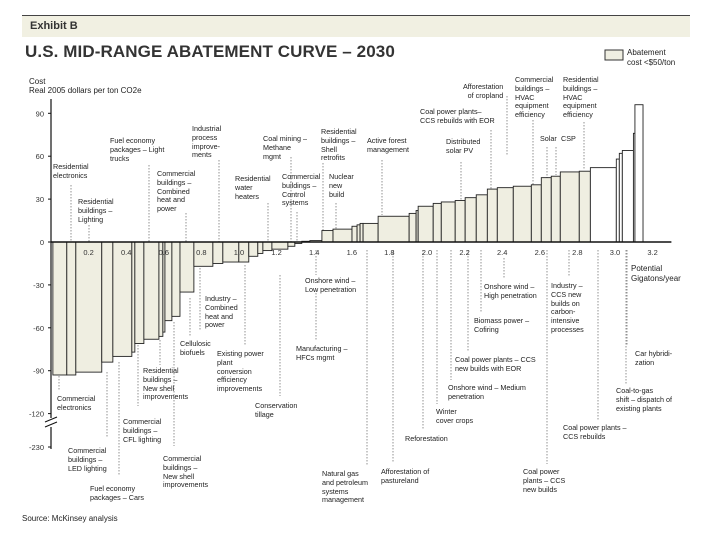 This screenshot has height=540, width=720. I want to click on bar-annotation: Onshore wind – High penetration, so click(510, 291).